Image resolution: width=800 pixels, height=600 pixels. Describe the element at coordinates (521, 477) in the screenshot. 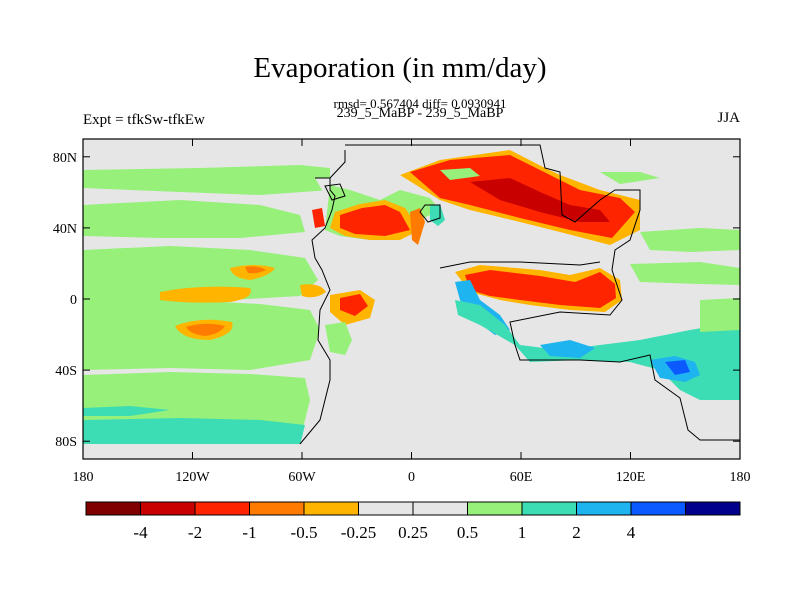

I see `lon-label: 60E` at that location.